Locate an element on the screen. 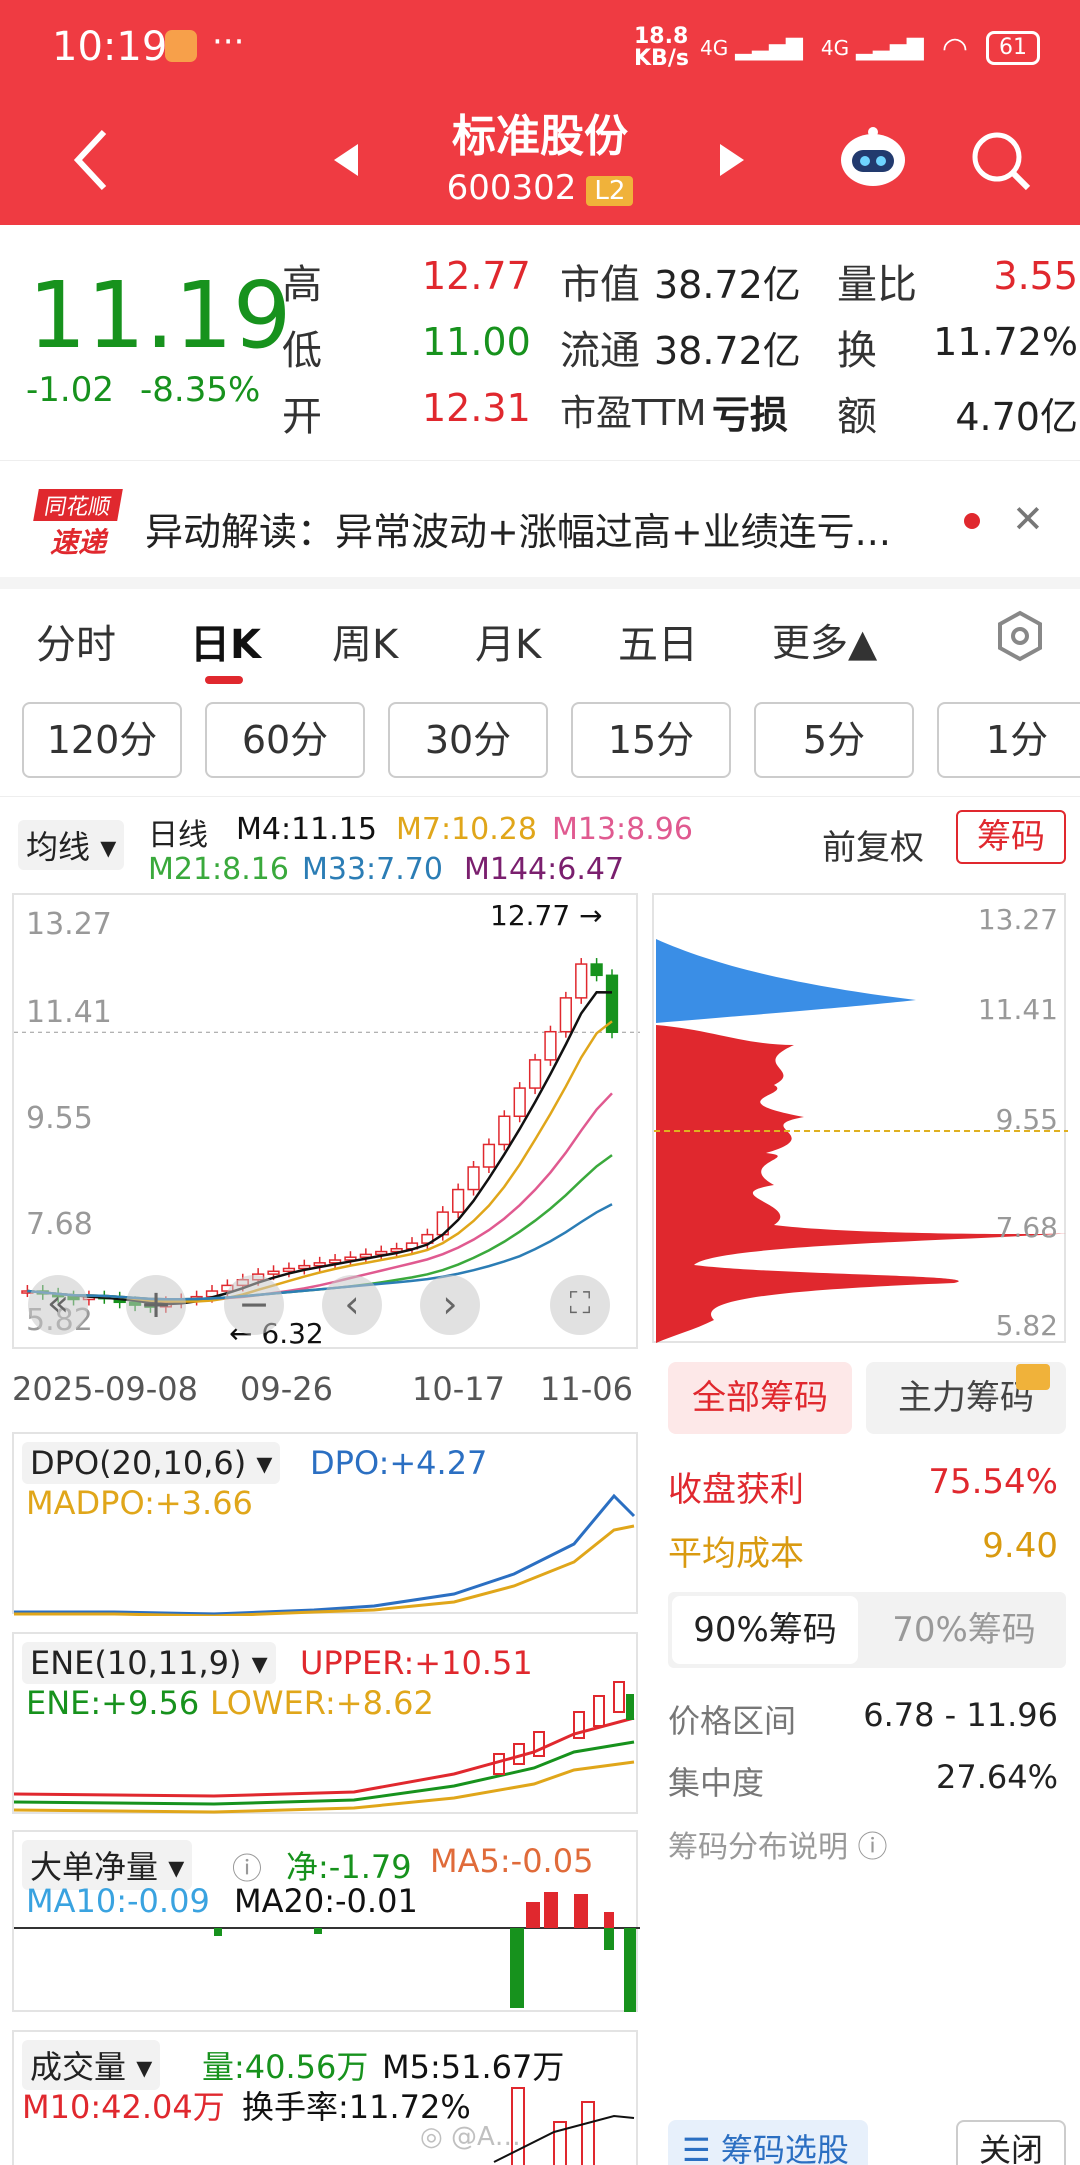  tab-daily-k: 日K is located at coordinates (225, 645).